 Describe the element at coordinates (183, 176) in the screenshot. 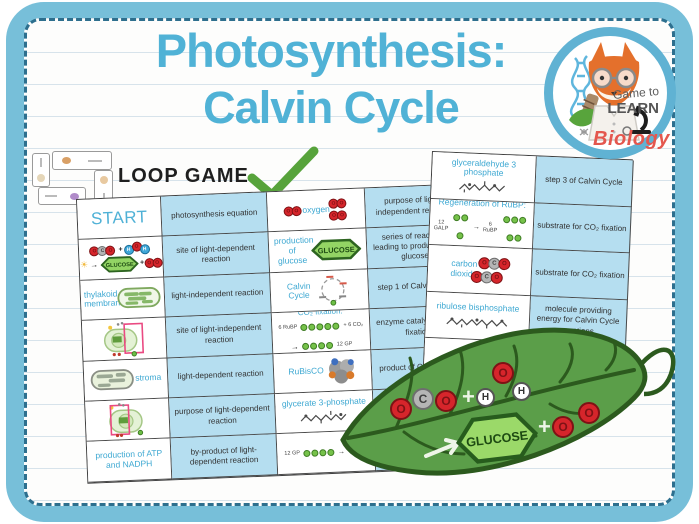

I see `loop-game-label: LOOP GAME` at that location.